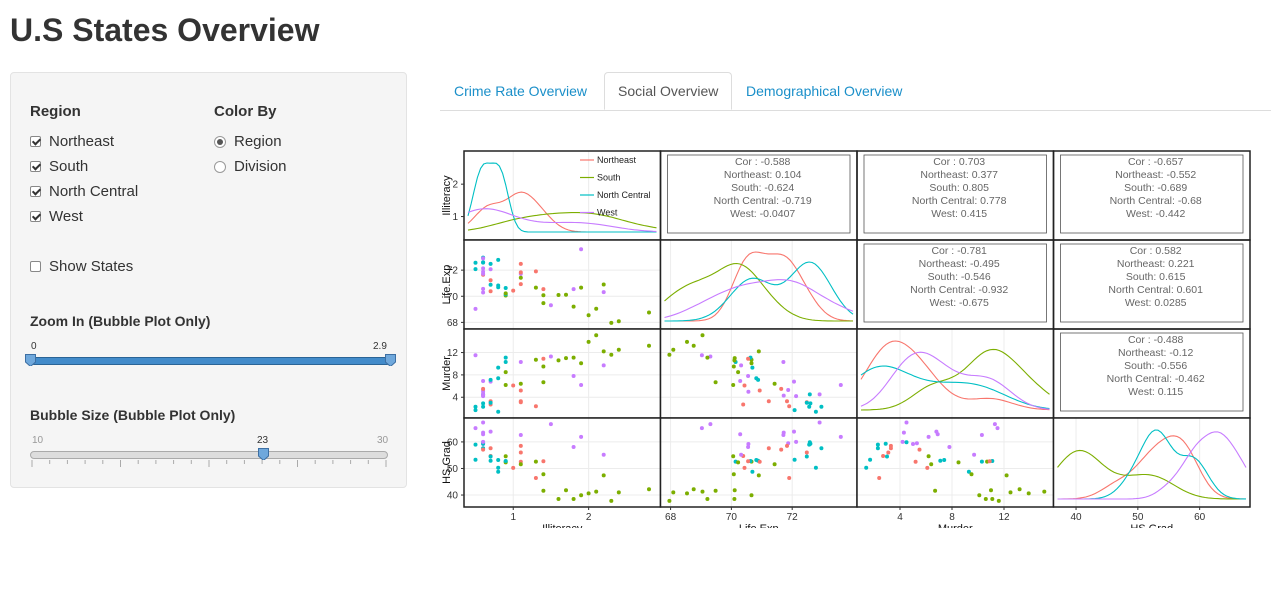 This screenshot has height=611, width=1285. I want to click on correlation-box, so click(1152, 372).